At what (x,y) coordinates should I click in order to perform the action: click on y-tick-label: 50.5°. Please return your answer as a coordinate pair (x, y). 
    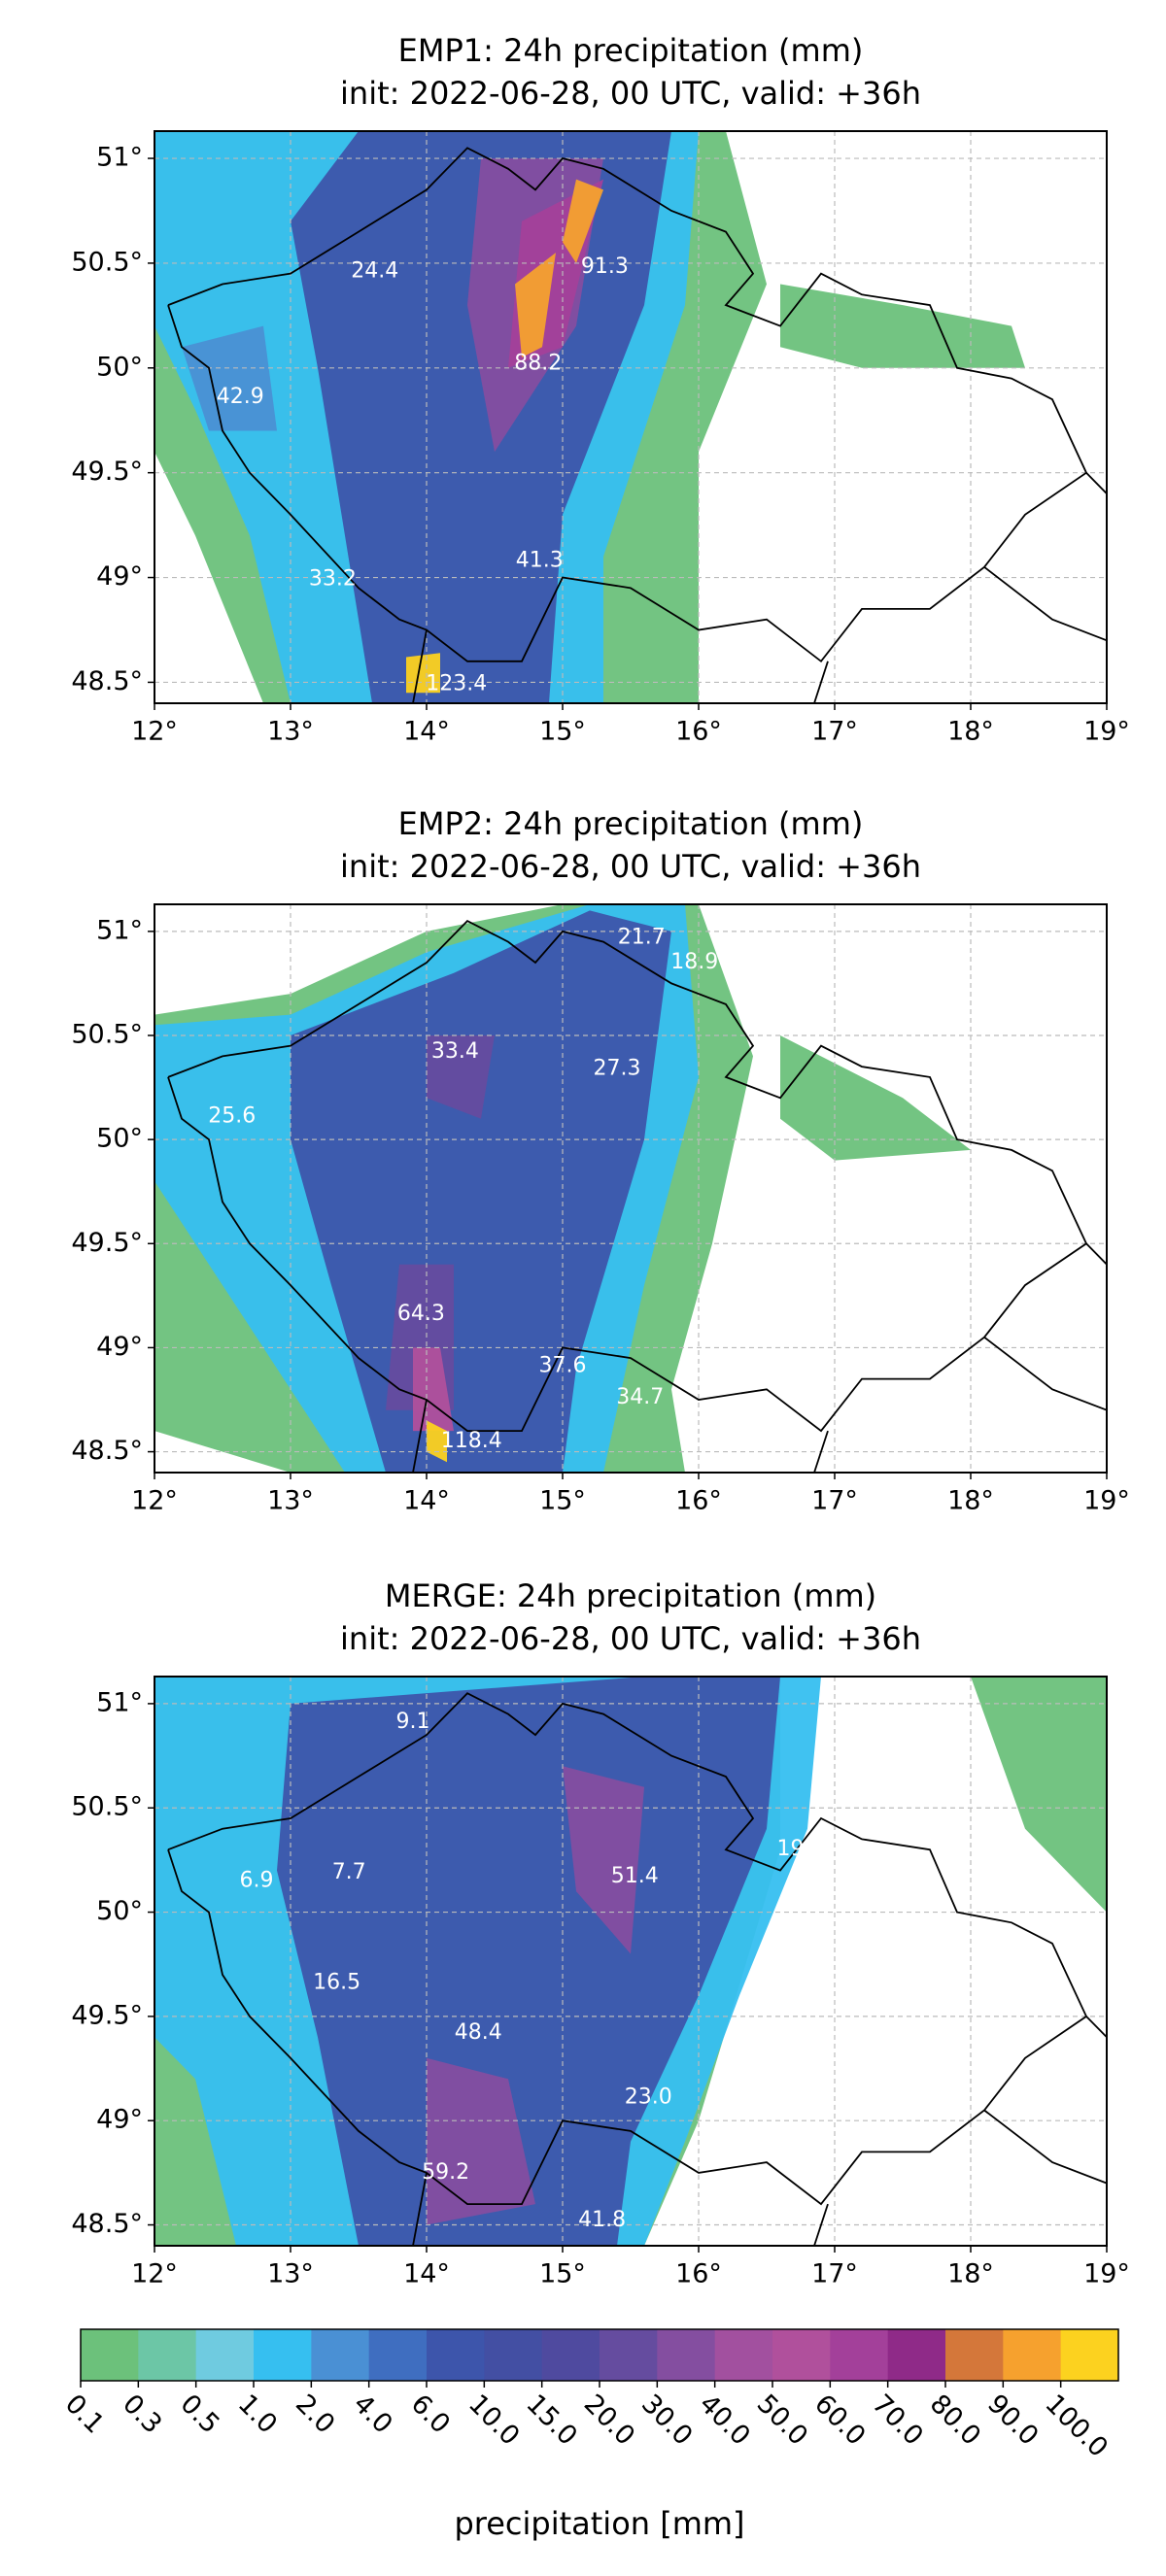
    Looking at the image, I should click on (107, 1035).